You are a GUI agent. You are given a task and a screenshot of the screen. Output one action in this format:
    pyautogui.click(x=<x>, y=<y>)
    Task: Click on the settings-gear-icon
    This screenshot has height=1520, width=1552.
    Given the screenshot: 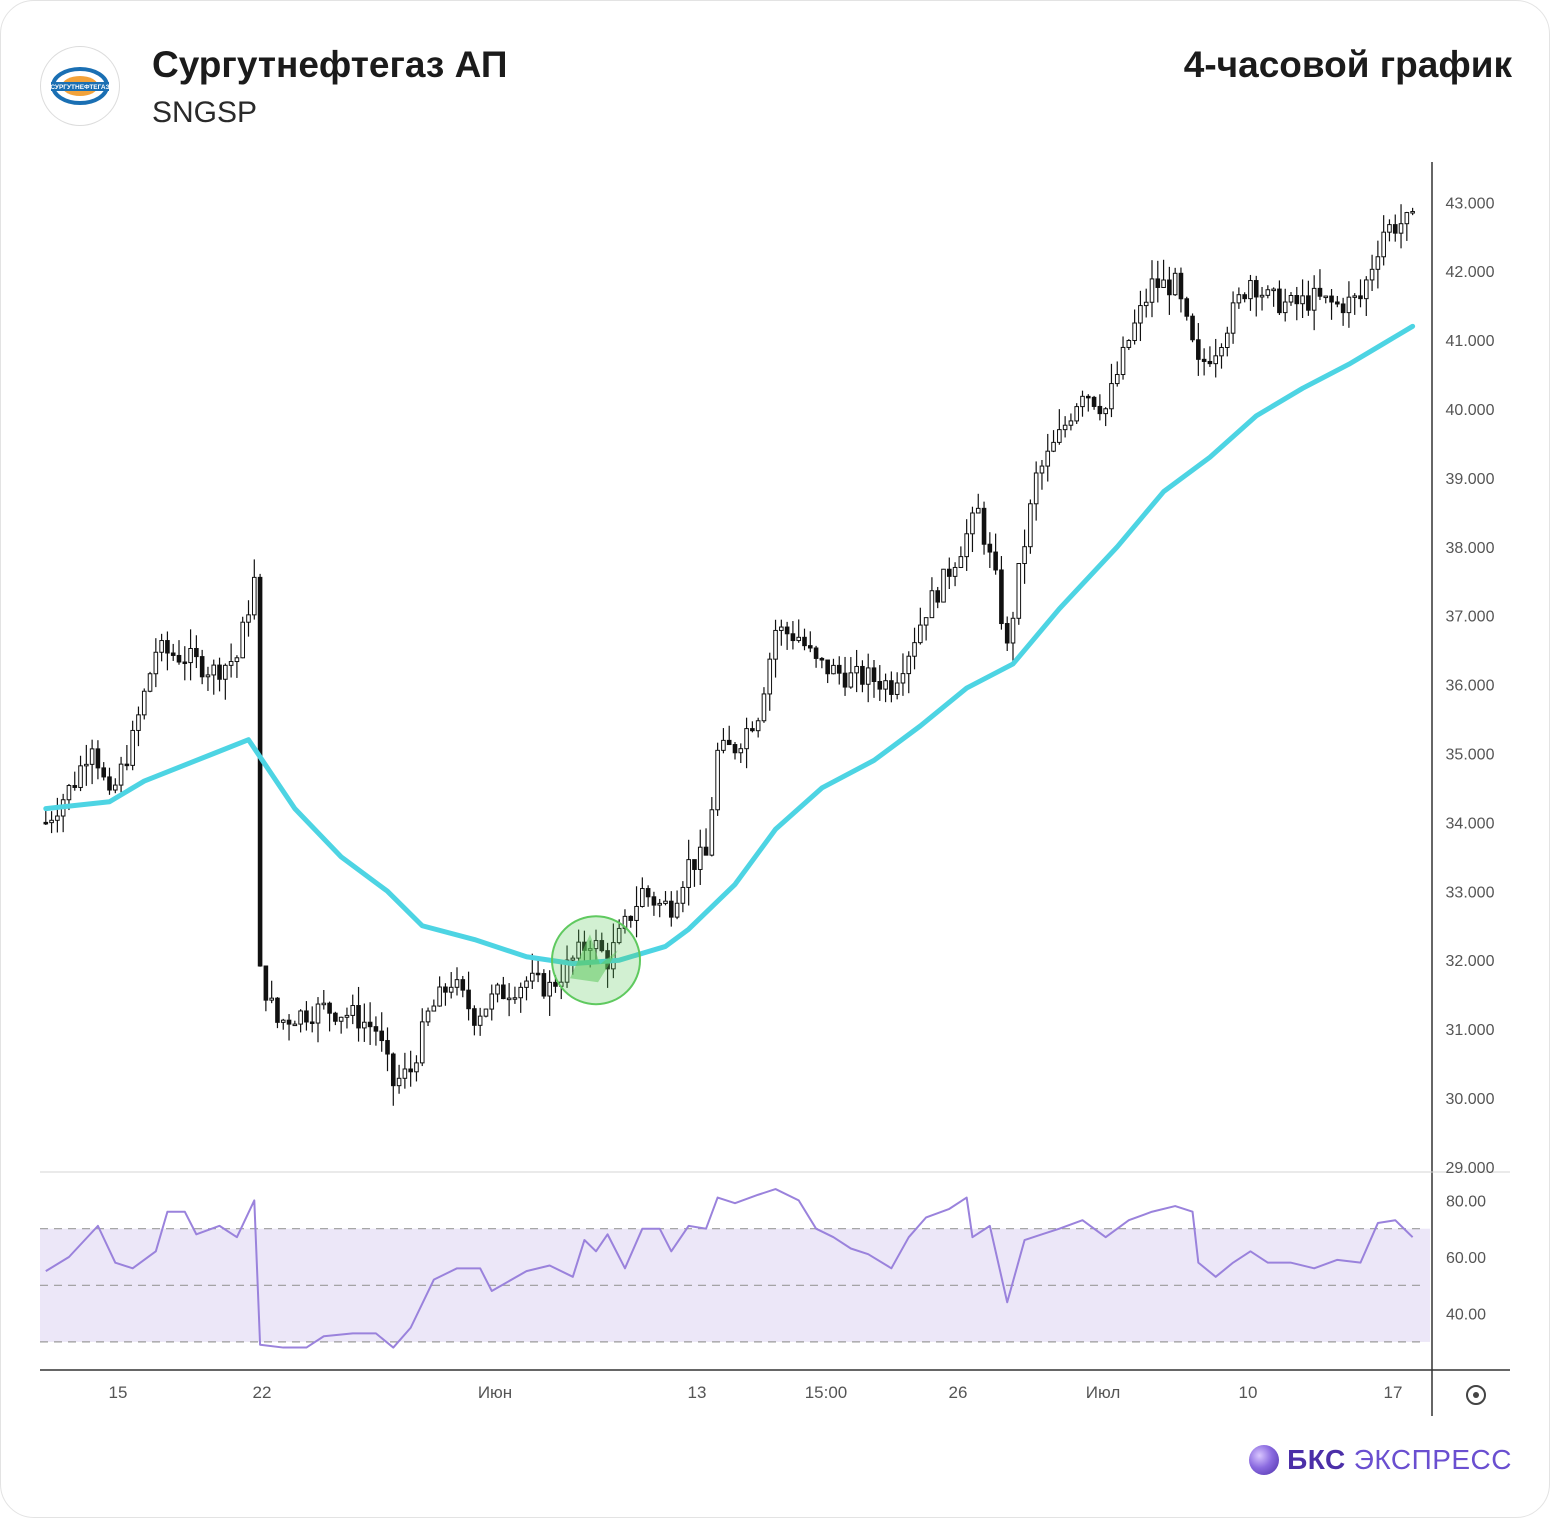 What is the action you would take?
    pyautogui.click(x=1476, y=1395)
    